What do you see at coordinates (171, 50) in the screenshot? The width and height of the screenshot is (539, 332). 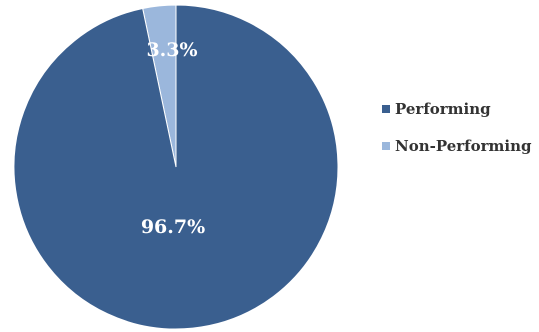 I see `data-label-non-performing: 3.3%` at bounding box center [171, 50].